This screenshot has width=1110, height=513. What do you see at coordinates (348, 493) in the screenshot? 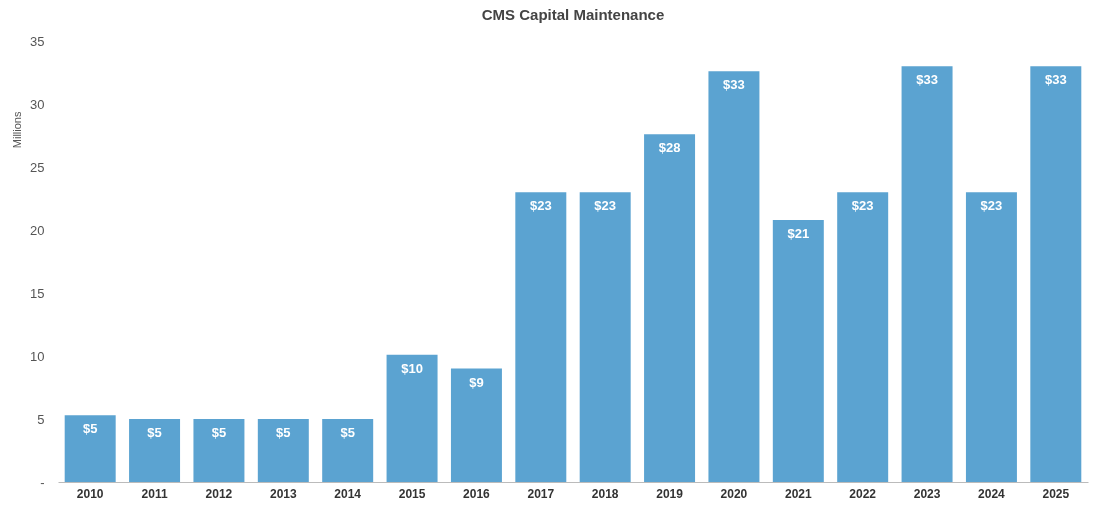
I see `x-tick-label: 2014` at bounding box center [348, 493].